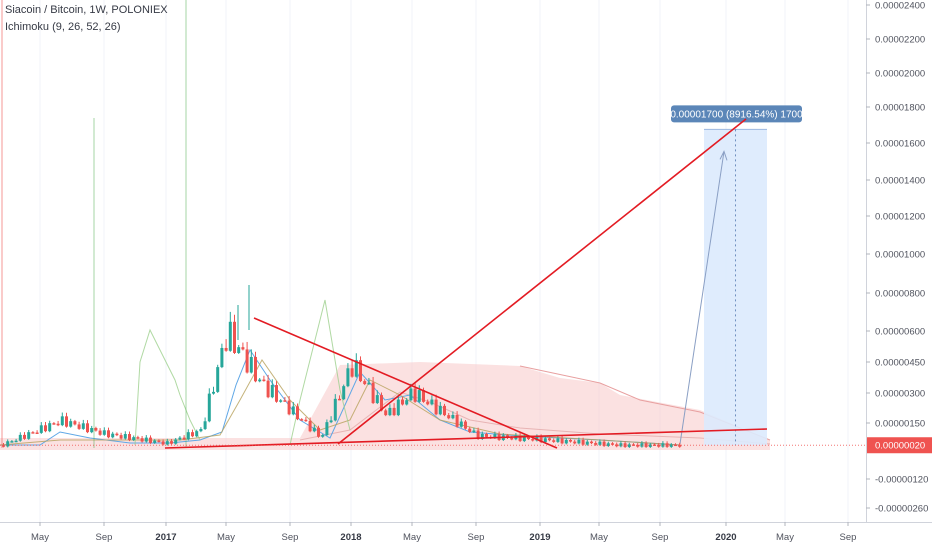 The image size is (932, 550). What do you see at coordinates (736, 114) in the screenshot?
I see `projection-label: 0.00001700 (8916.54%) 1700` at bounding box center [736, 114].